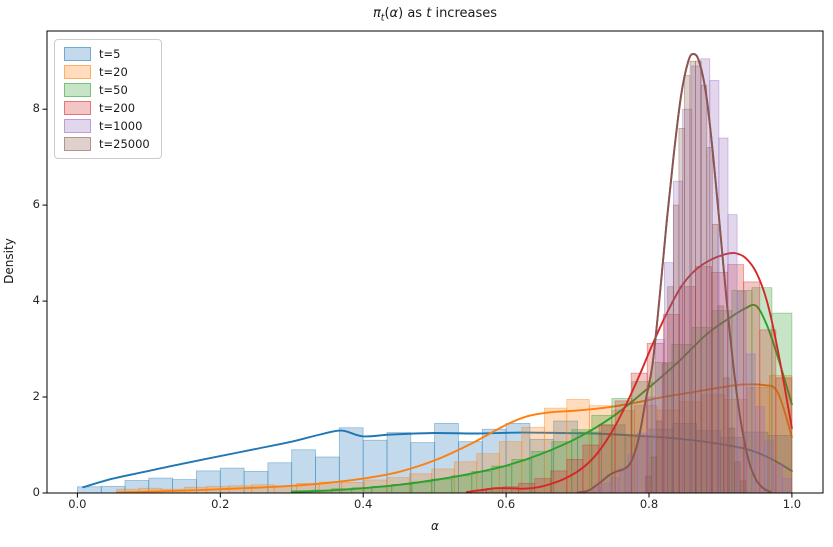 Image resolution: width=833 pixels, height=547 pixels. I want to click on legend-item: t=25000, so click(107, 144).